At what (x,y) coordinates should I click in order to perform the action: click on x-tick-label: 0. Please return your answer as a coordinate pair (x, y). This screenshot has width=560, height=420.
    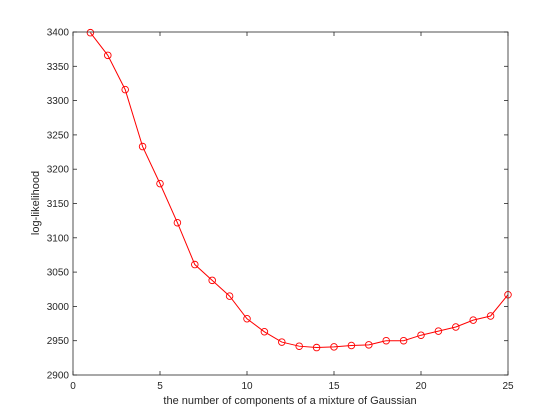
    Looking at the image, I should click on (73, 386).